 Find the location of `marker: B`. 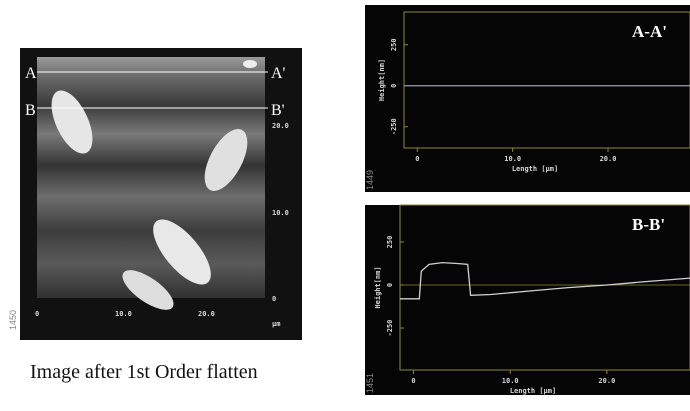

marker: B is located at coordinates (30, 110).